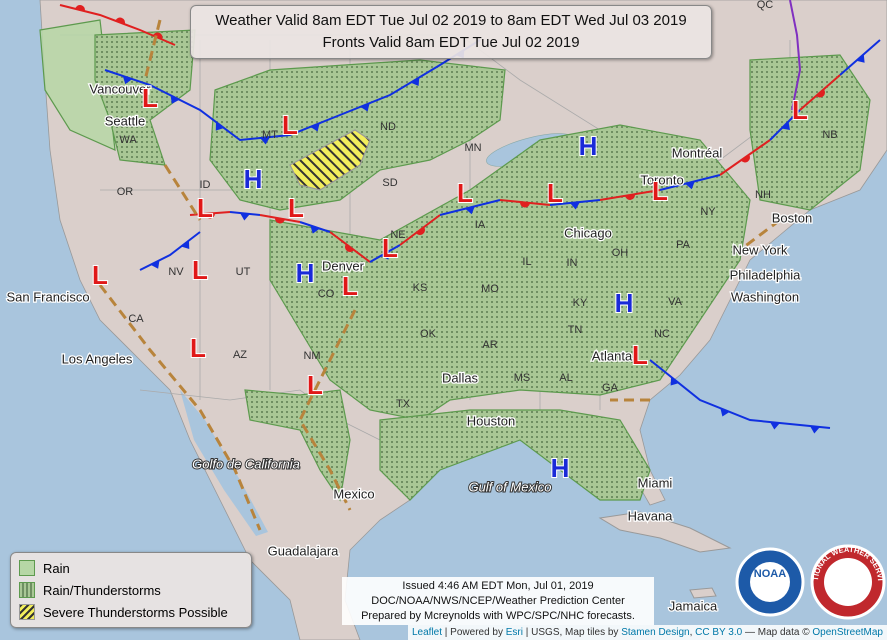  What do you see at coordinates (131, 568) in the screenshot?
I see `legend-item: Rain` at bounding box center [131, 568].